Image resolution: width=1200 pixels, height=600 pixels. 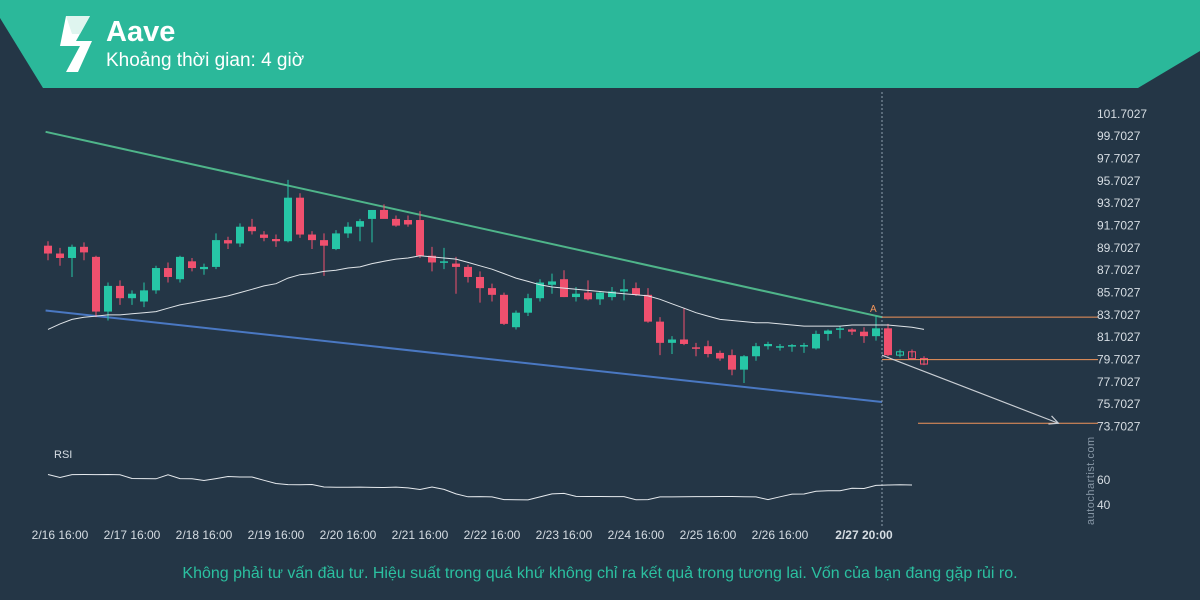 I want to click on time-tick-label: 2/18 16:00, so click(x=204, y=535).